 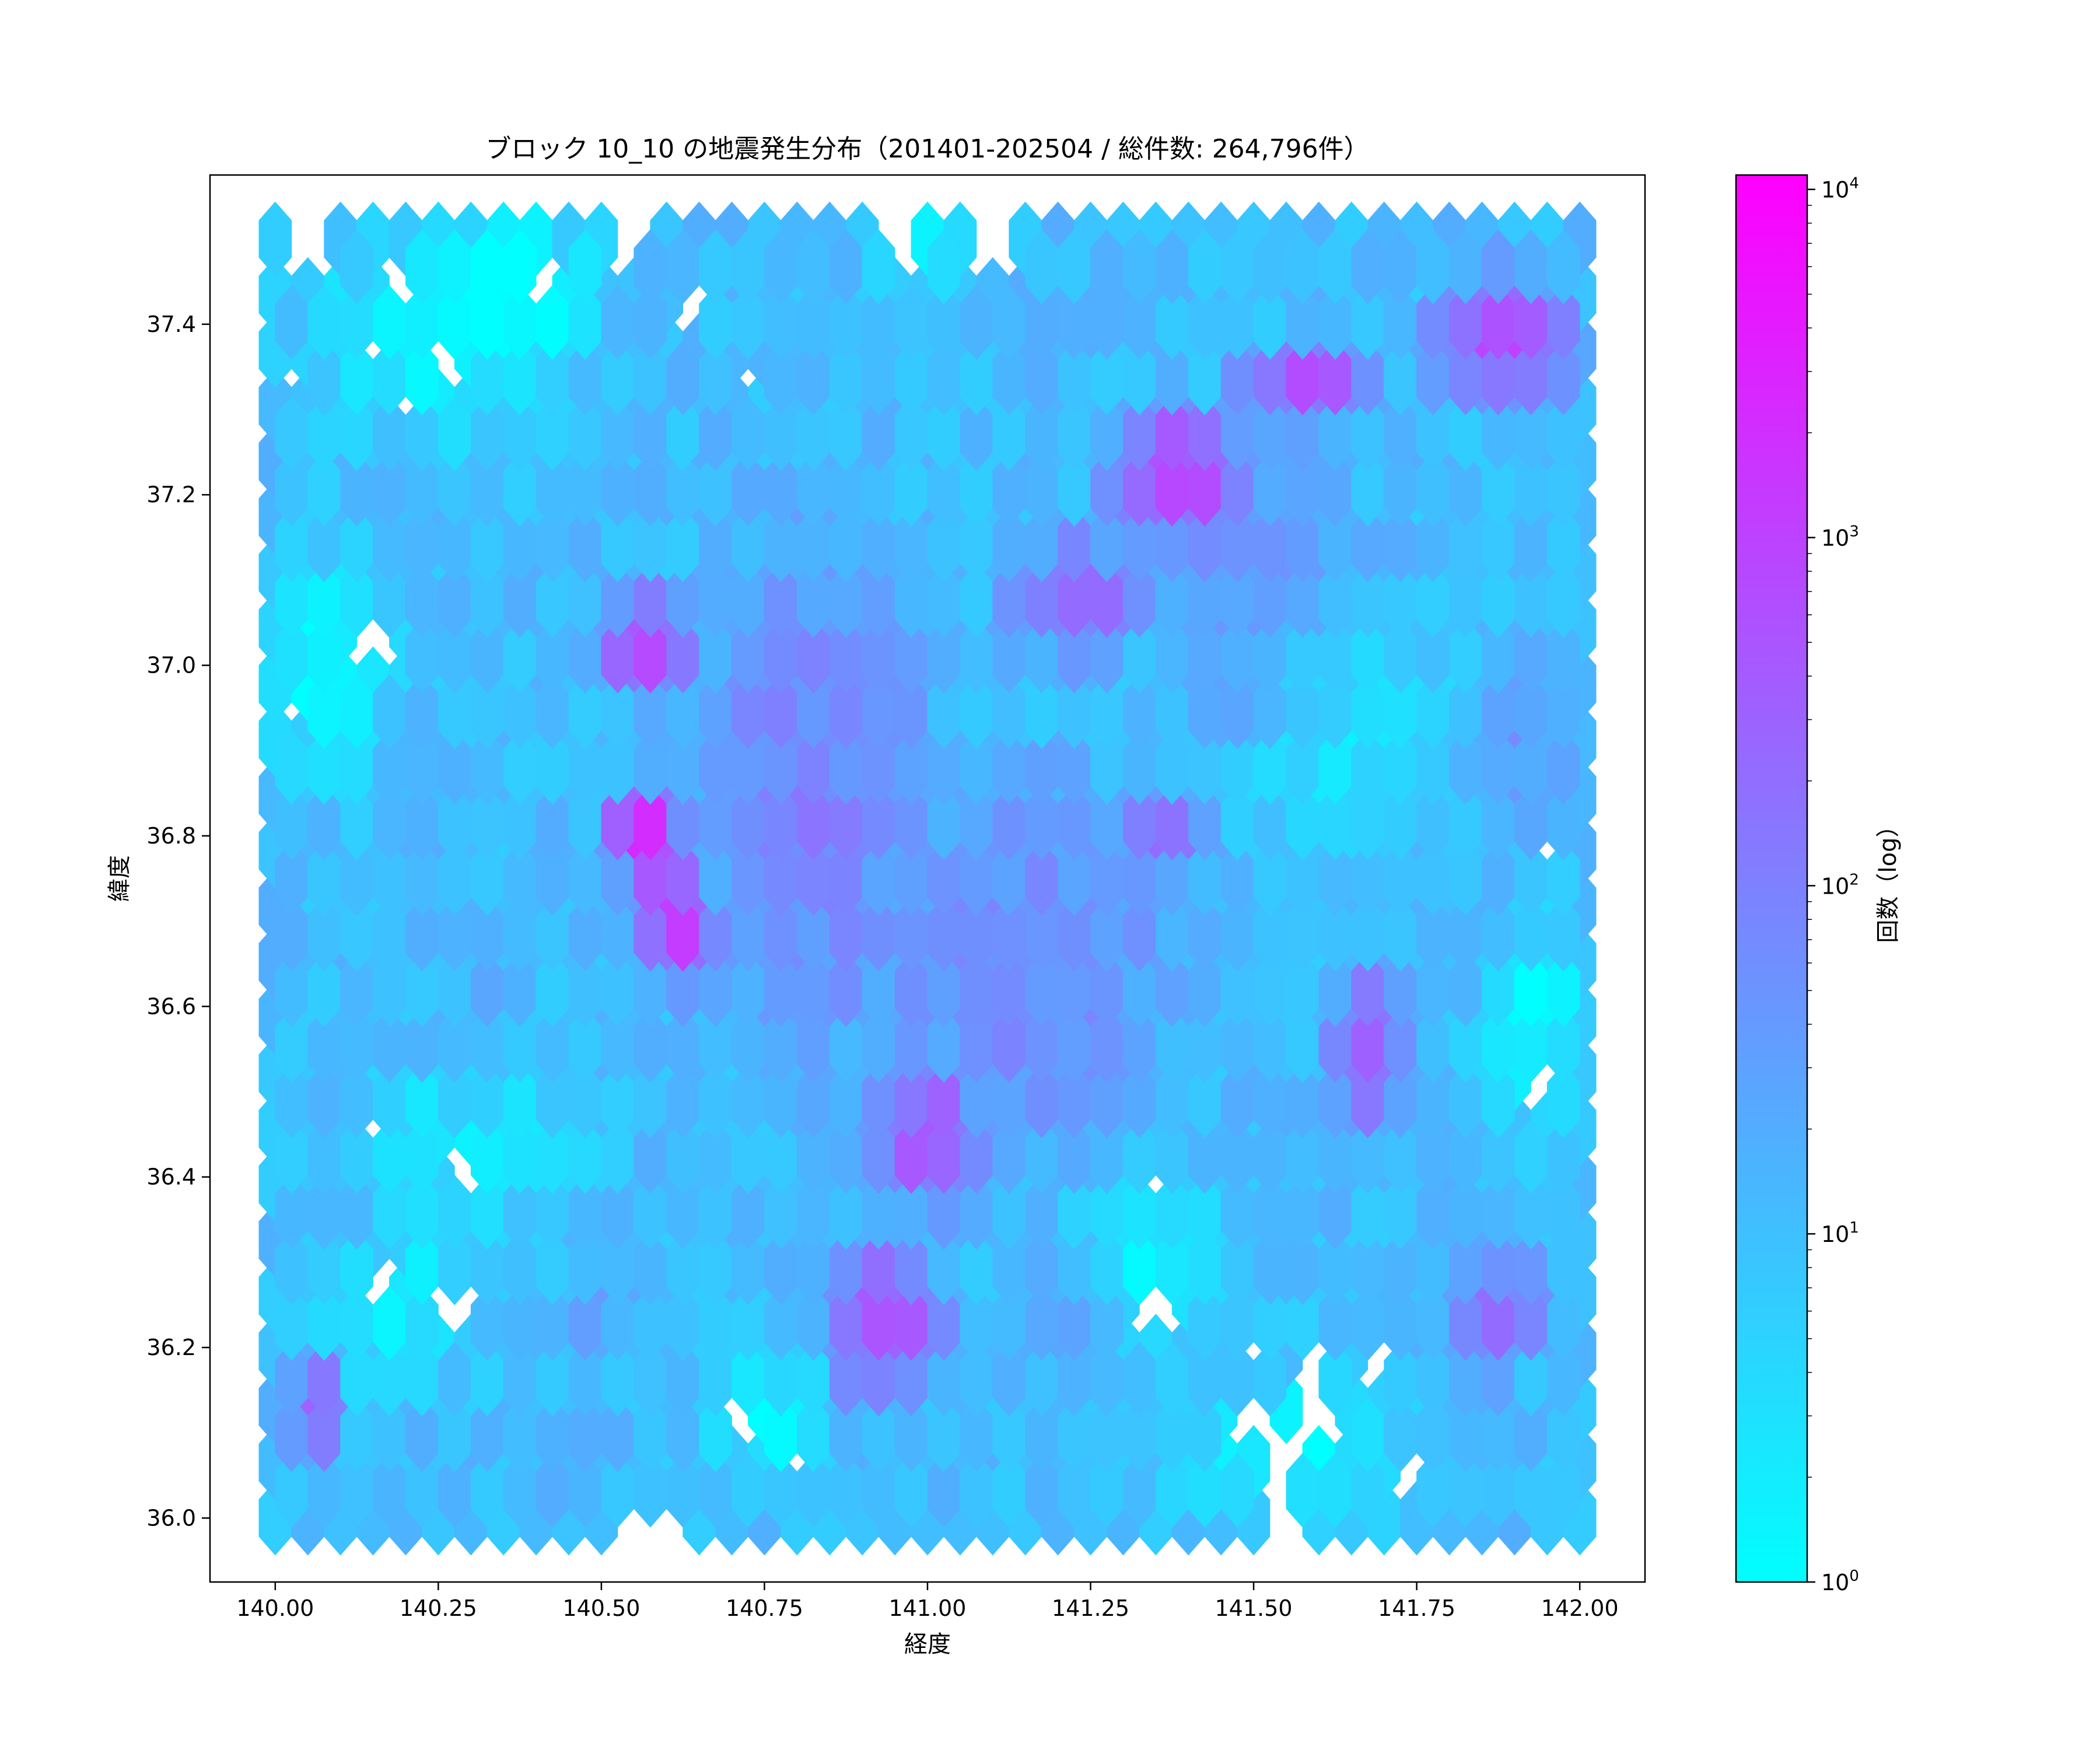 I want to click on x-tick-label: 141.25, so click(x=1090, y=1608).